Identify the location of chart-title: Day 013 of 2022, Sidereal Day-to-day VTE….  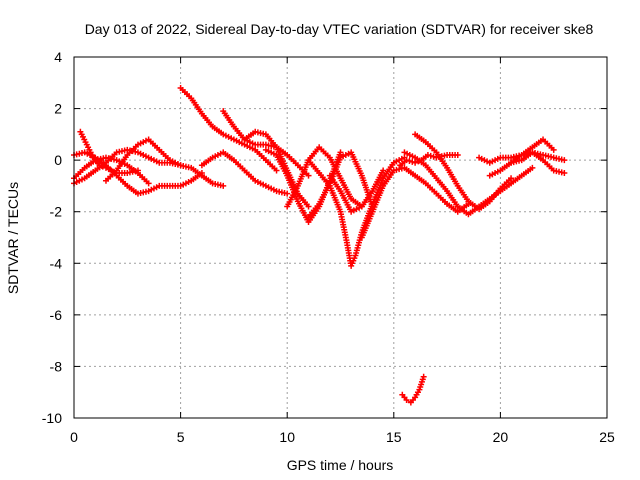
(339, 29).